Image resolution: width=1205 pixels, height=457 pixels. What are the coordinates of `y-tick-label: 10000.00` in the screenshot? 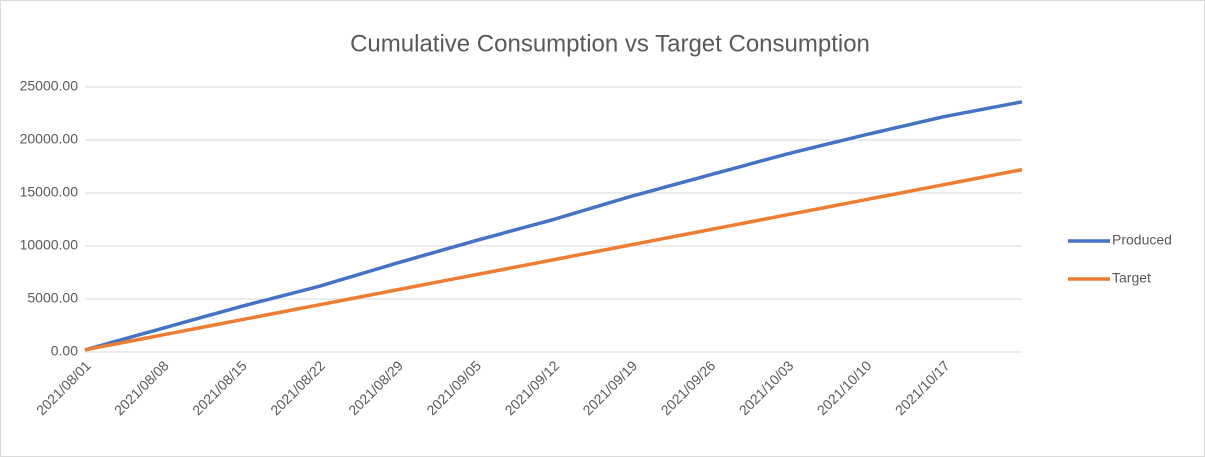 It's located at (49, 245).